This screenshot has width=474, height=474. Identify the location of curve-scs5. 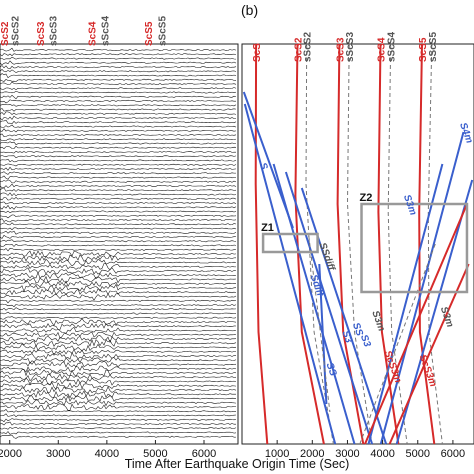
(427, 244).